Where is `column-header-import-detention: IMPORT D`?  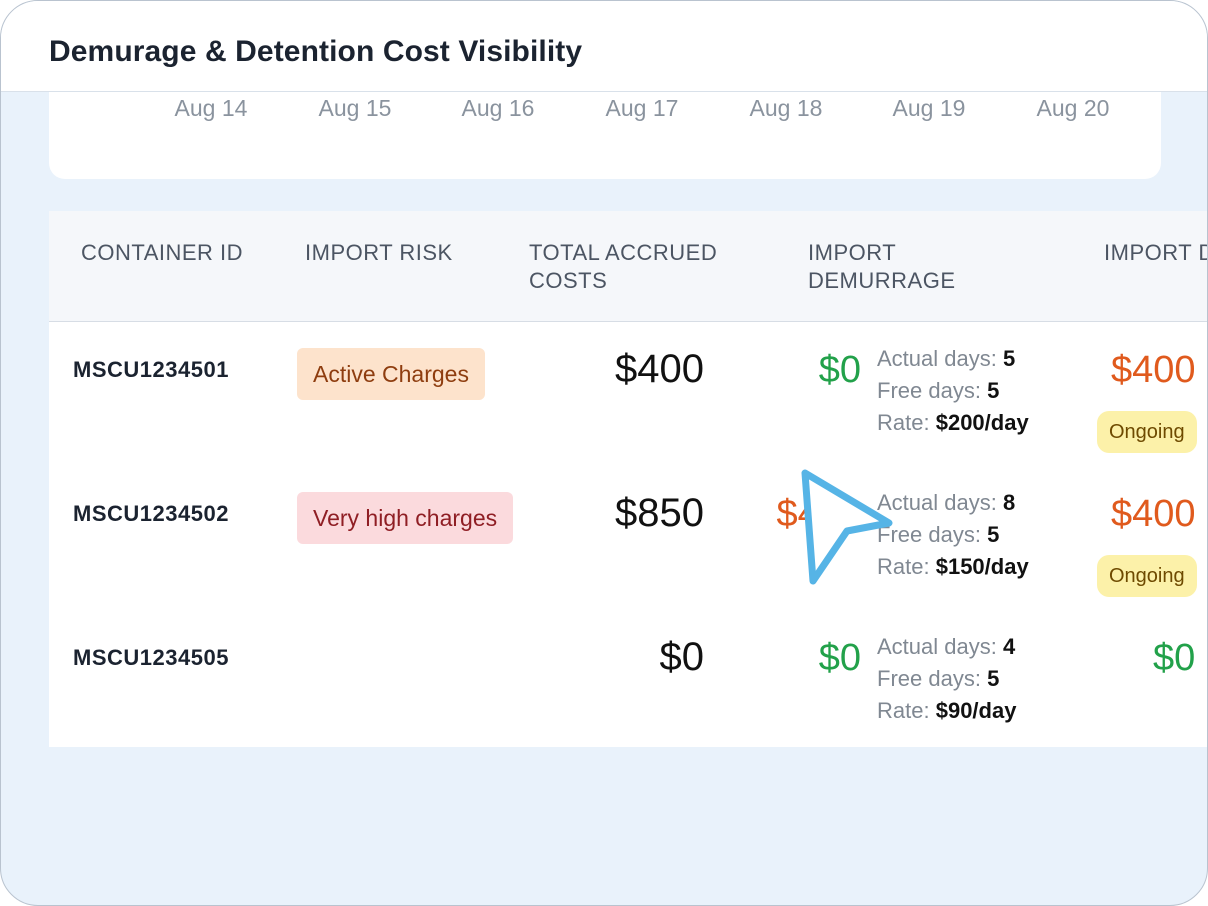
column-header-import-detention: IMPORT D is located at coordinates (1156, 252).